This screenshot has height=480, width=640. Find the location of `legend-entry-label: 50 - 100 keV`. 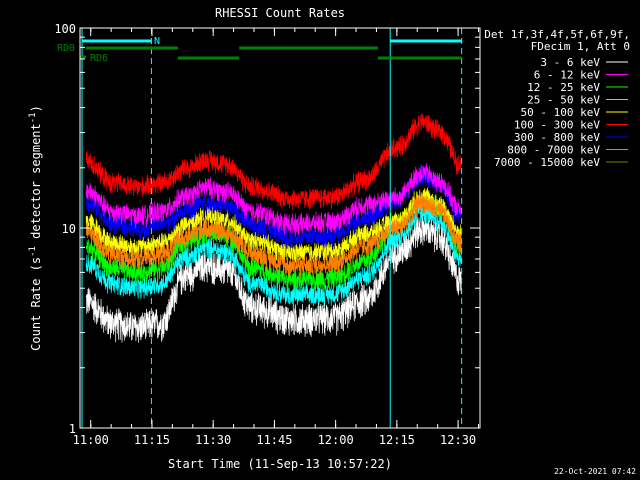

legend-entry-label: 50 - 100 keV is located at coordinates (561, 112).